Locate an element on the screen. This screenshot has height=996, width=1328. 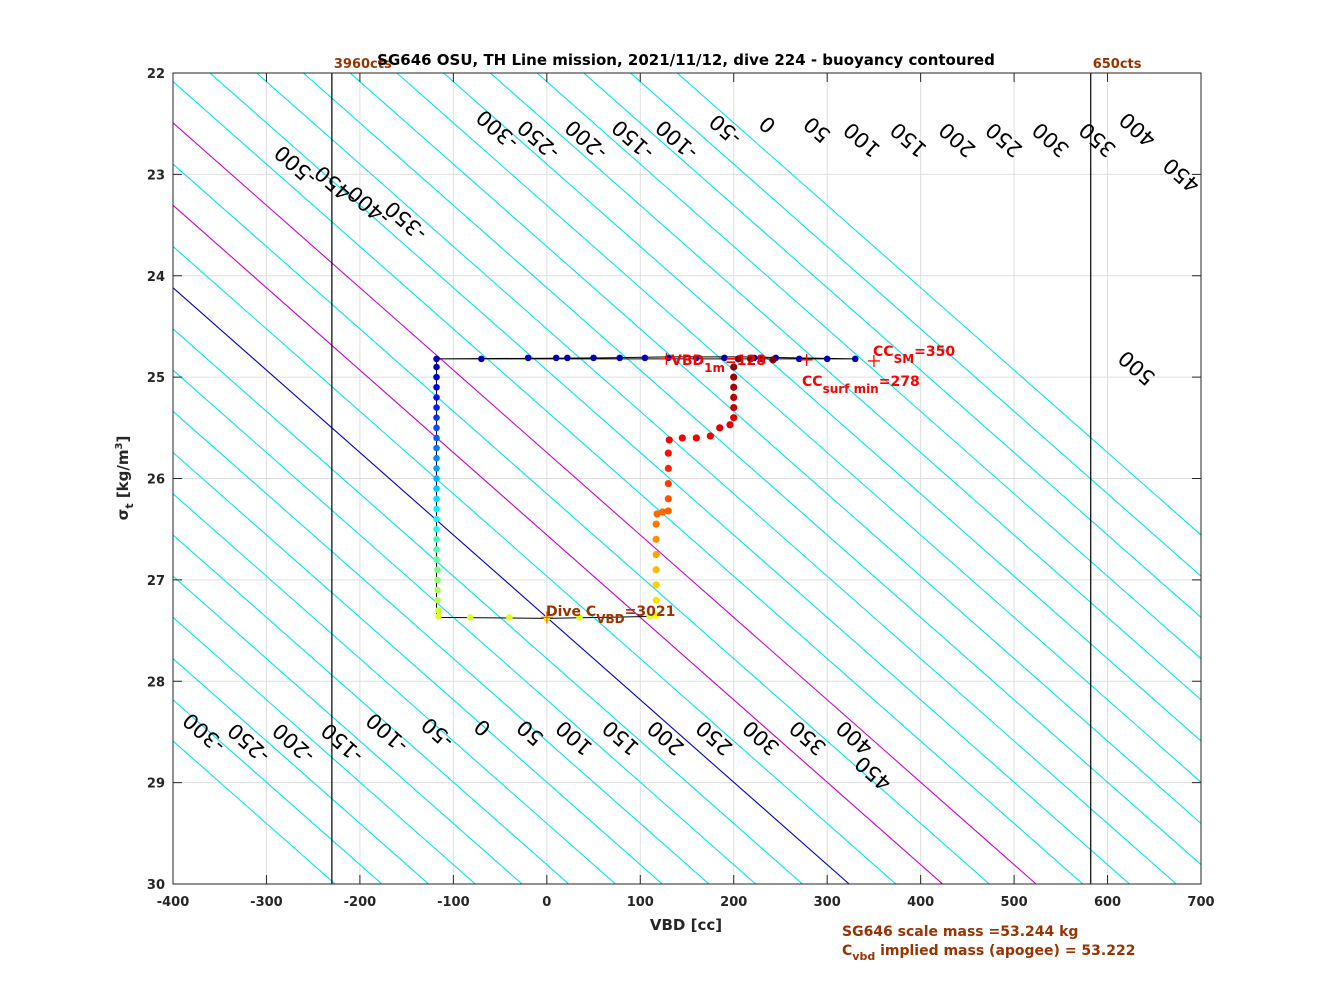
svg-text: σt [kg/m3] is located at coordinates (125, 478).